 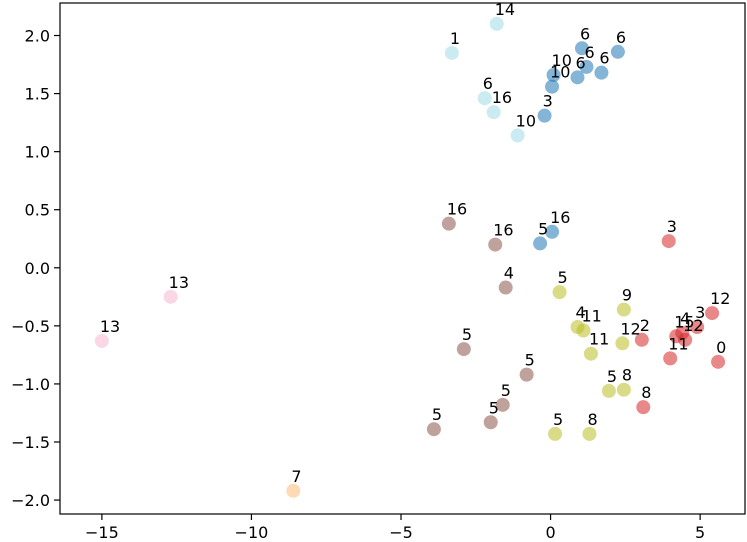 I want to click on point-label: 1, so click(x=455, y=38).